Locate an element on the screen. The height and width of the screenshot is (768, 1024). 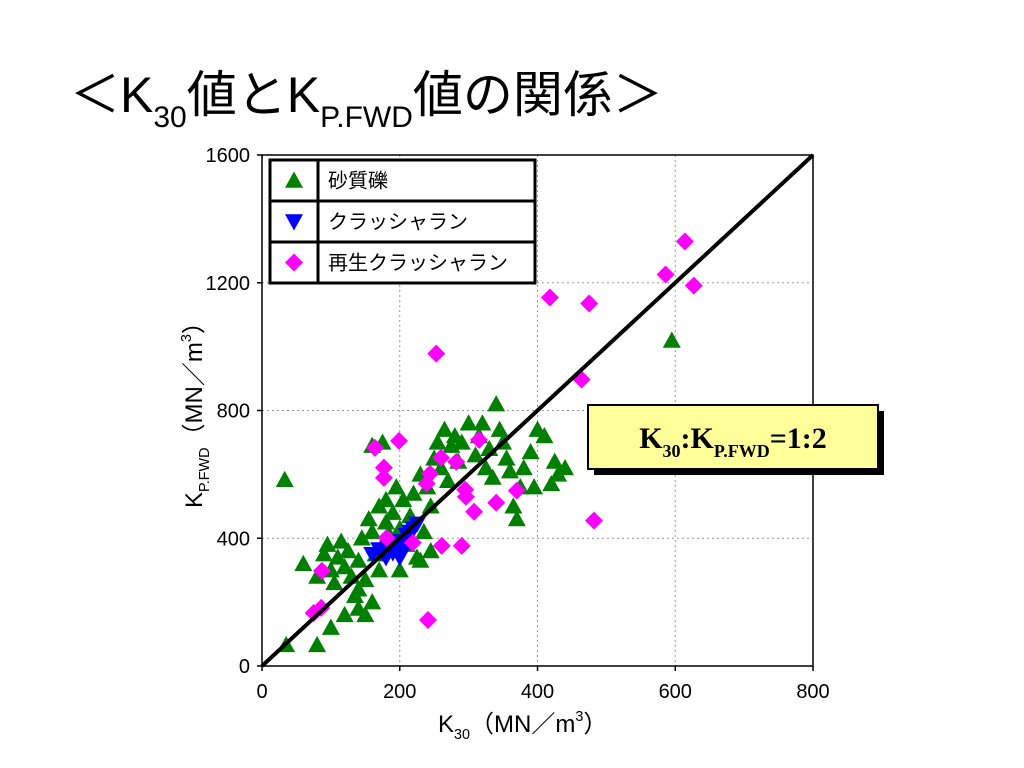
legend-box is located at coordinates (402, 221).